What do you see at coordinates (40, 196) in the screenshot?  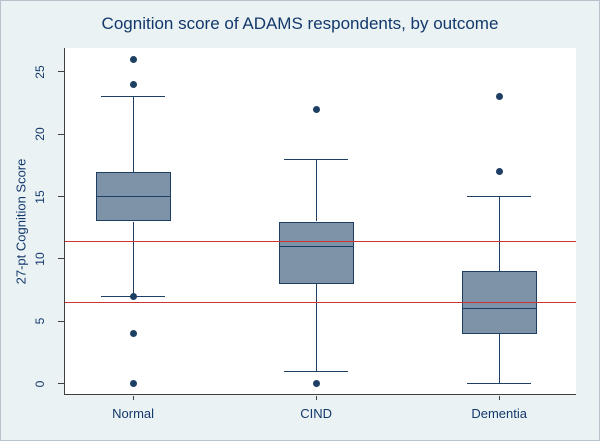 I see `y-tick-label: 15` at bounding box center [40, 196].